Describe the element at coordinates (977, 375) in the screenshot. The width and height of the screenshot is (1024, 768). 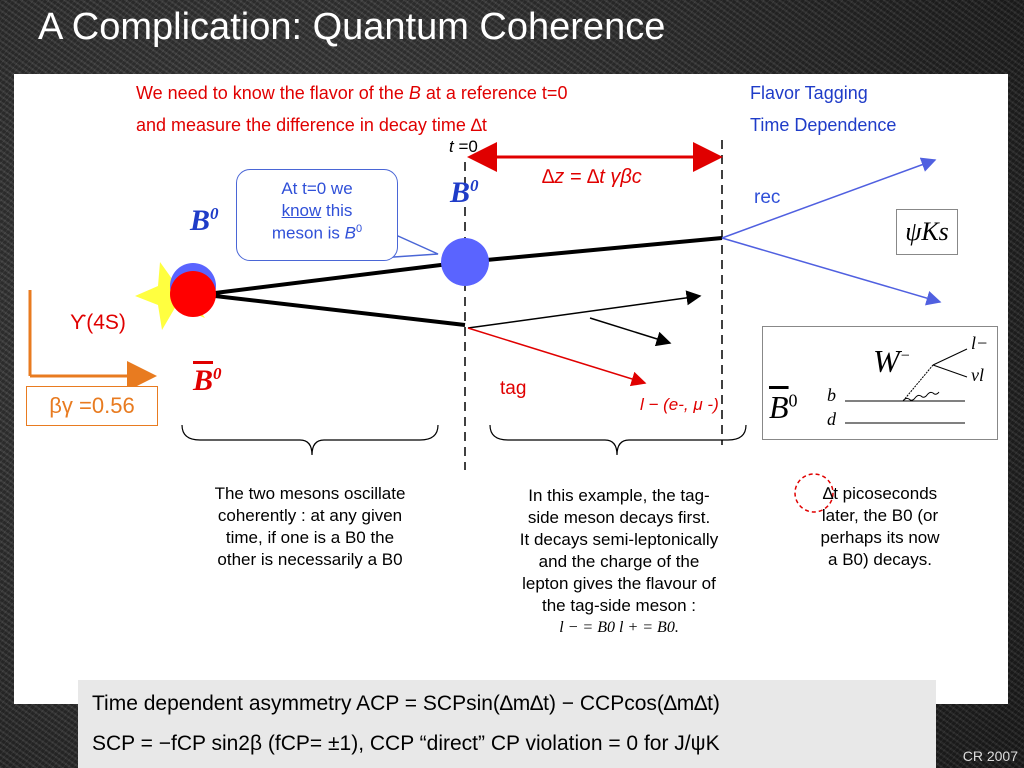
I see `feyn-neutrino-label: νl` at that location.